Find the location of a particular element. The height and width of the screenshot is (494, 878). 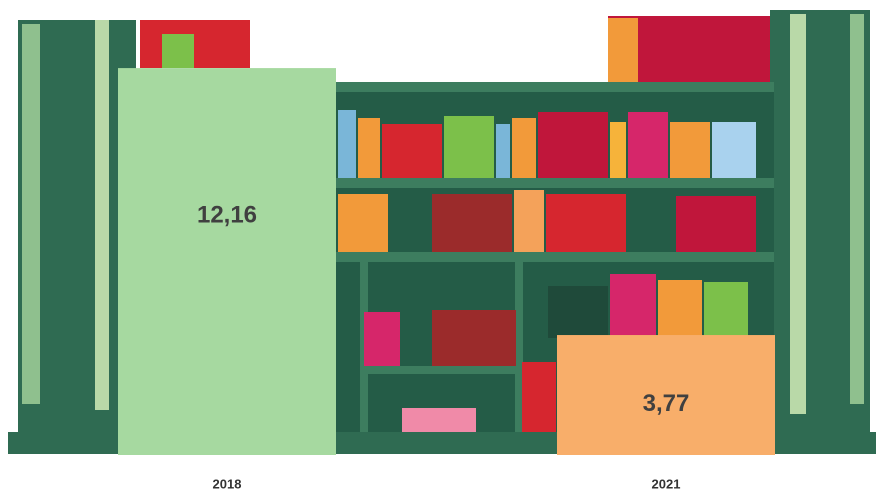

value-label: 3,77 is located at coordinates (666, 403).